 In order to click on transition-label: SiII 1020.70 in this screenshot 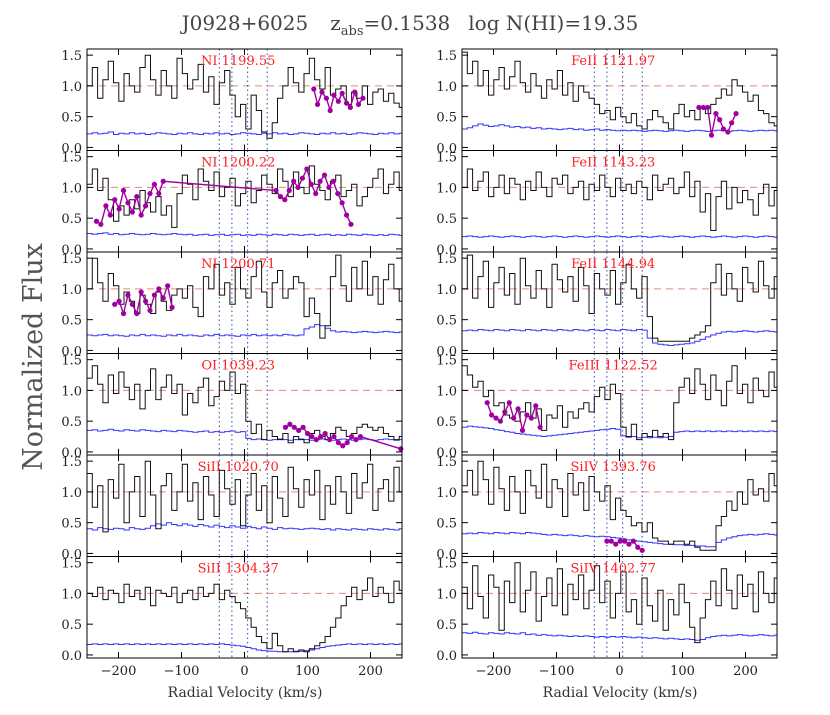, I will do `click(238, 467)`.